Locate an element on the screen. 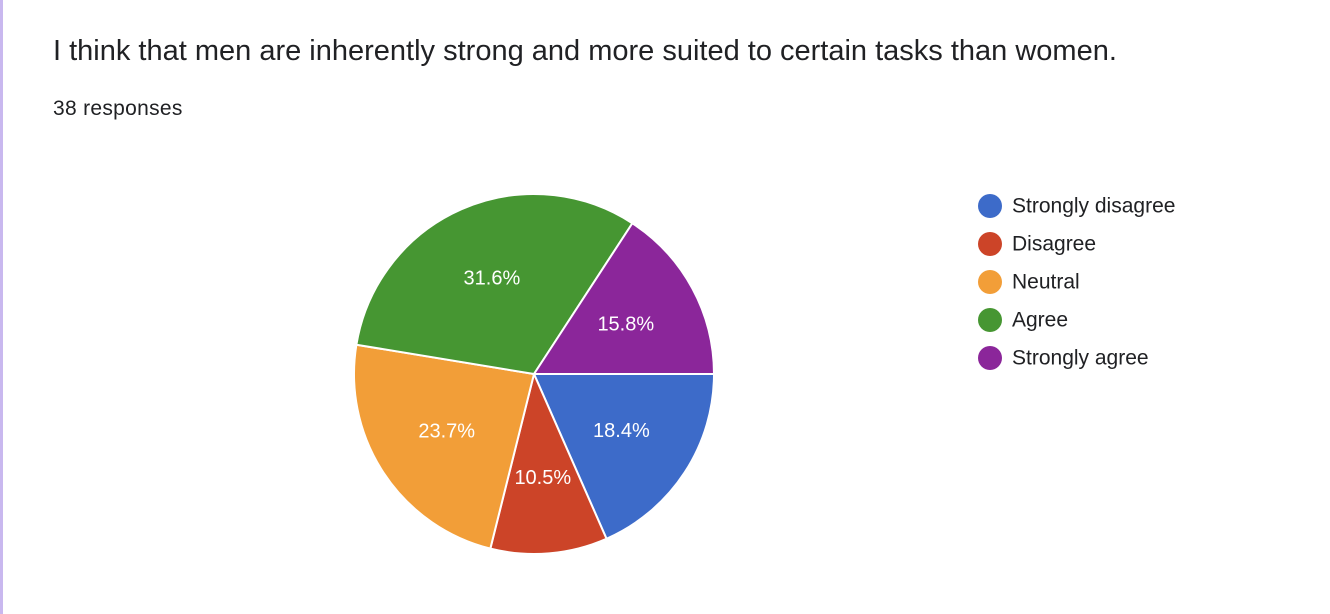  slice-label-agree: 31.6% is located at coordinates (492, 278).